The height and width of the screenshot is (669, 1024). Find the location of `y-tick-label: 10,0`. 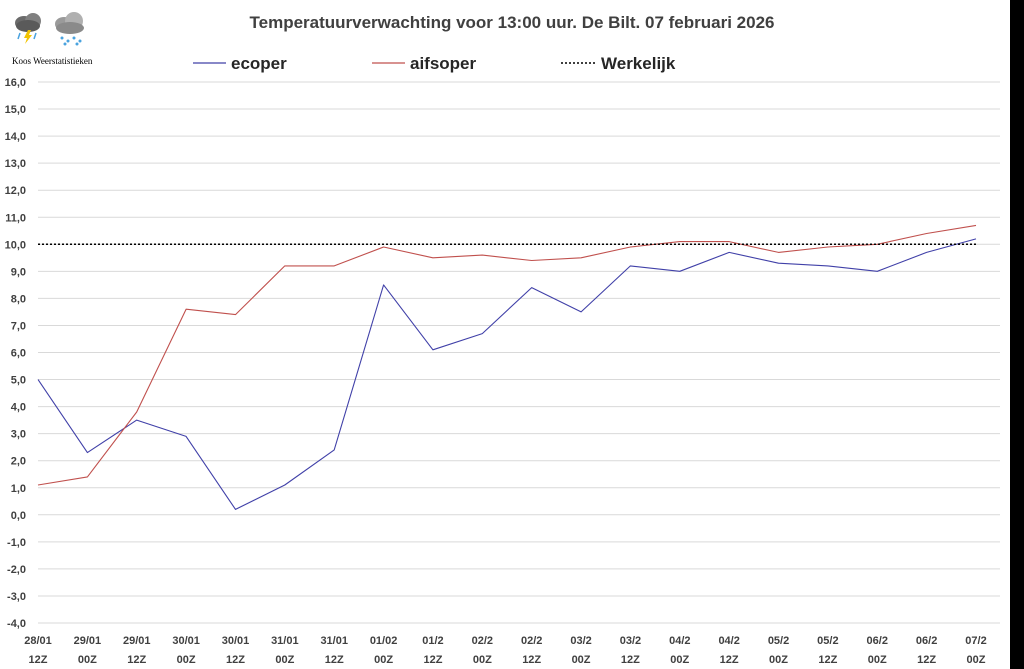

y-tick-label: 10,0 is located at coordinates (15, 245).